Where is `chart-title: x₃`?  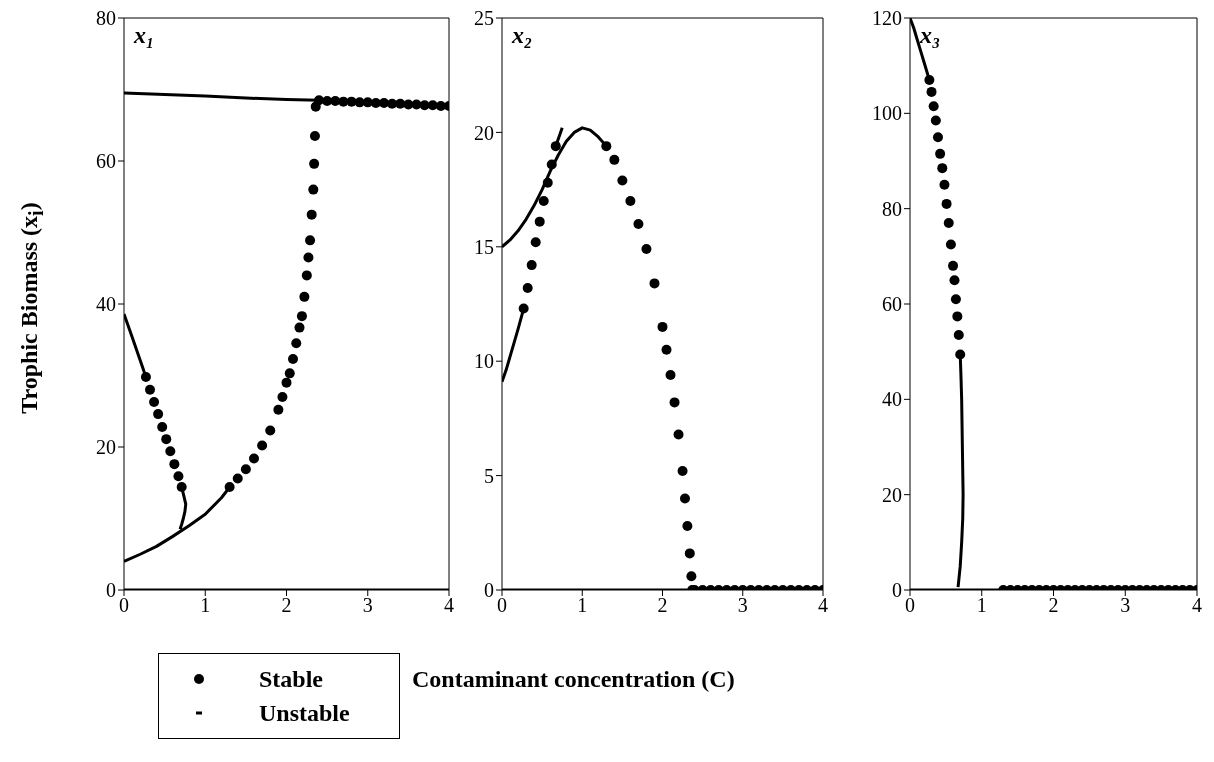
chart-title: x₃ is located at coordinates (930, 35).